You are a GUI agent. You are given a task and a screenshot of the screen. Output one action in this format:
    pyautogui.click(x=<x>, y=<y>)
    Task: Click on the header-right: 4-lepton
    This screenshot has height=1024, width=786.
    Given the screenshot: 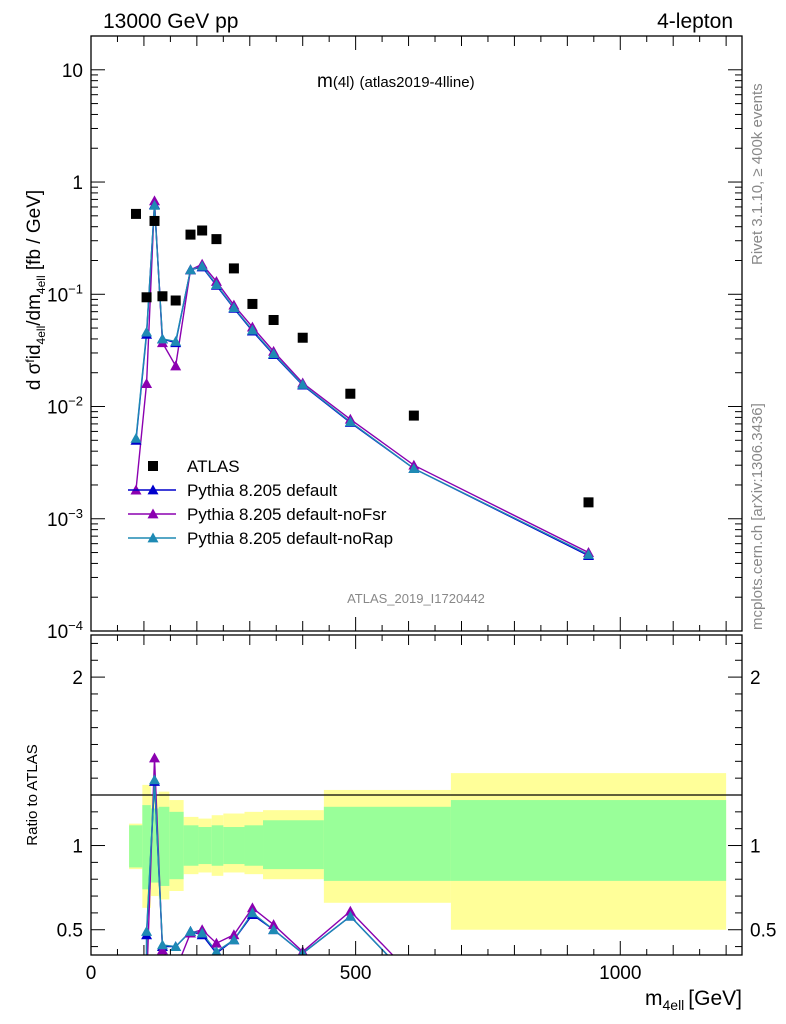 What is the action you would take?
    pyautogui.click(x=695, y=21)
    